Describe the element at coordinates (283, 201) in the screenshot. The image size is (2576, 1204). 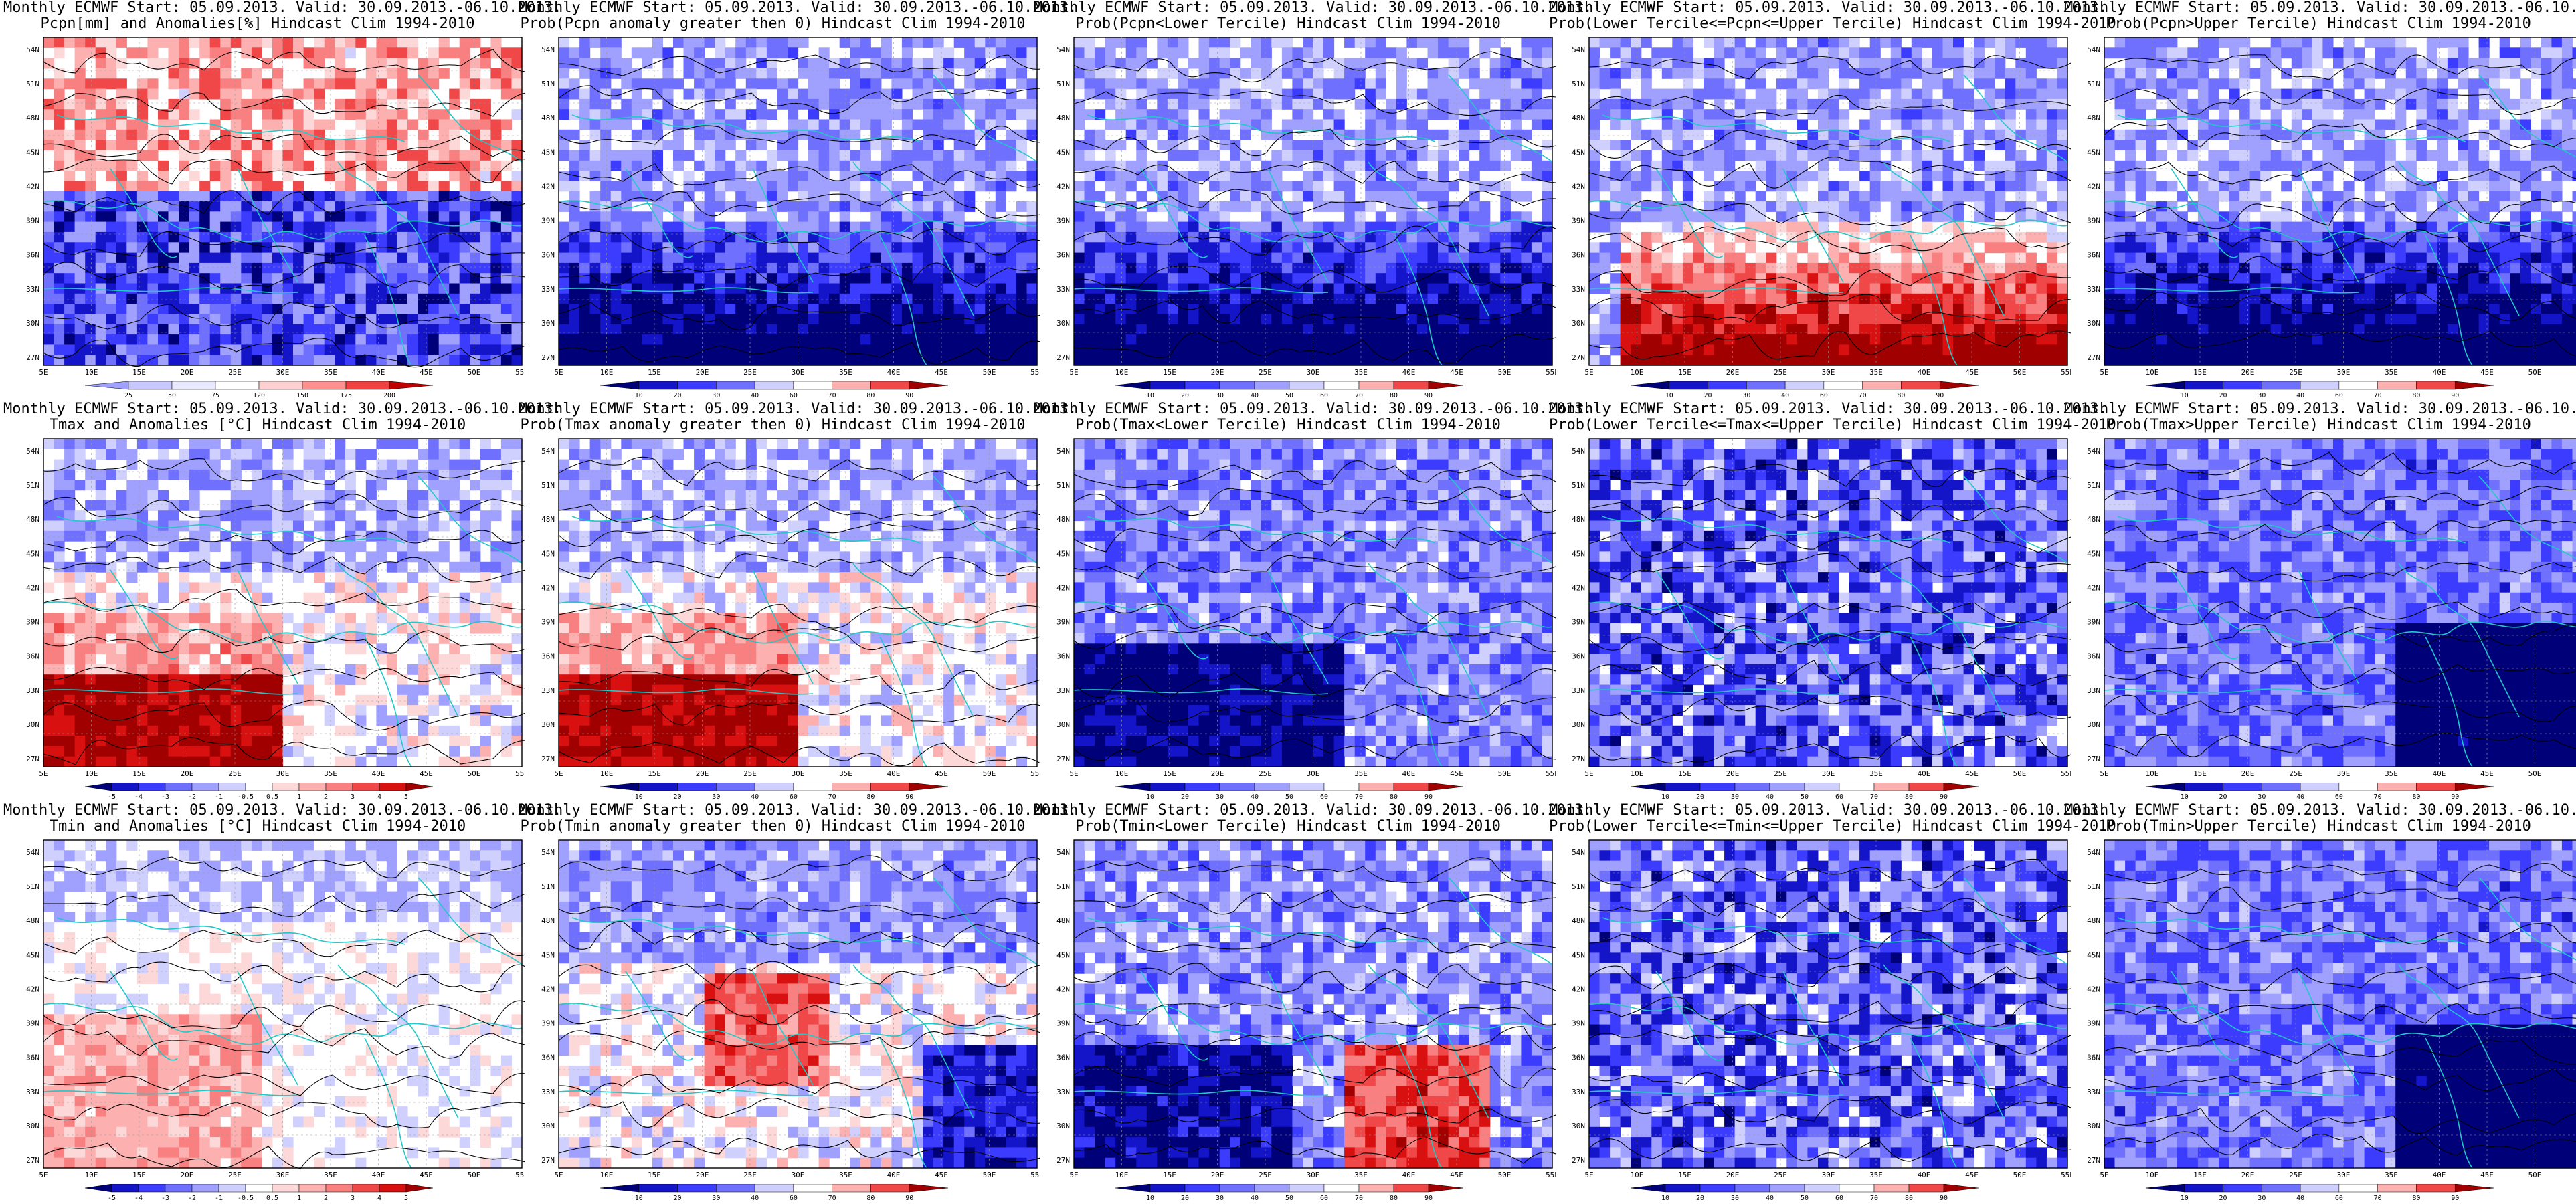
I see `map-field` at that location.